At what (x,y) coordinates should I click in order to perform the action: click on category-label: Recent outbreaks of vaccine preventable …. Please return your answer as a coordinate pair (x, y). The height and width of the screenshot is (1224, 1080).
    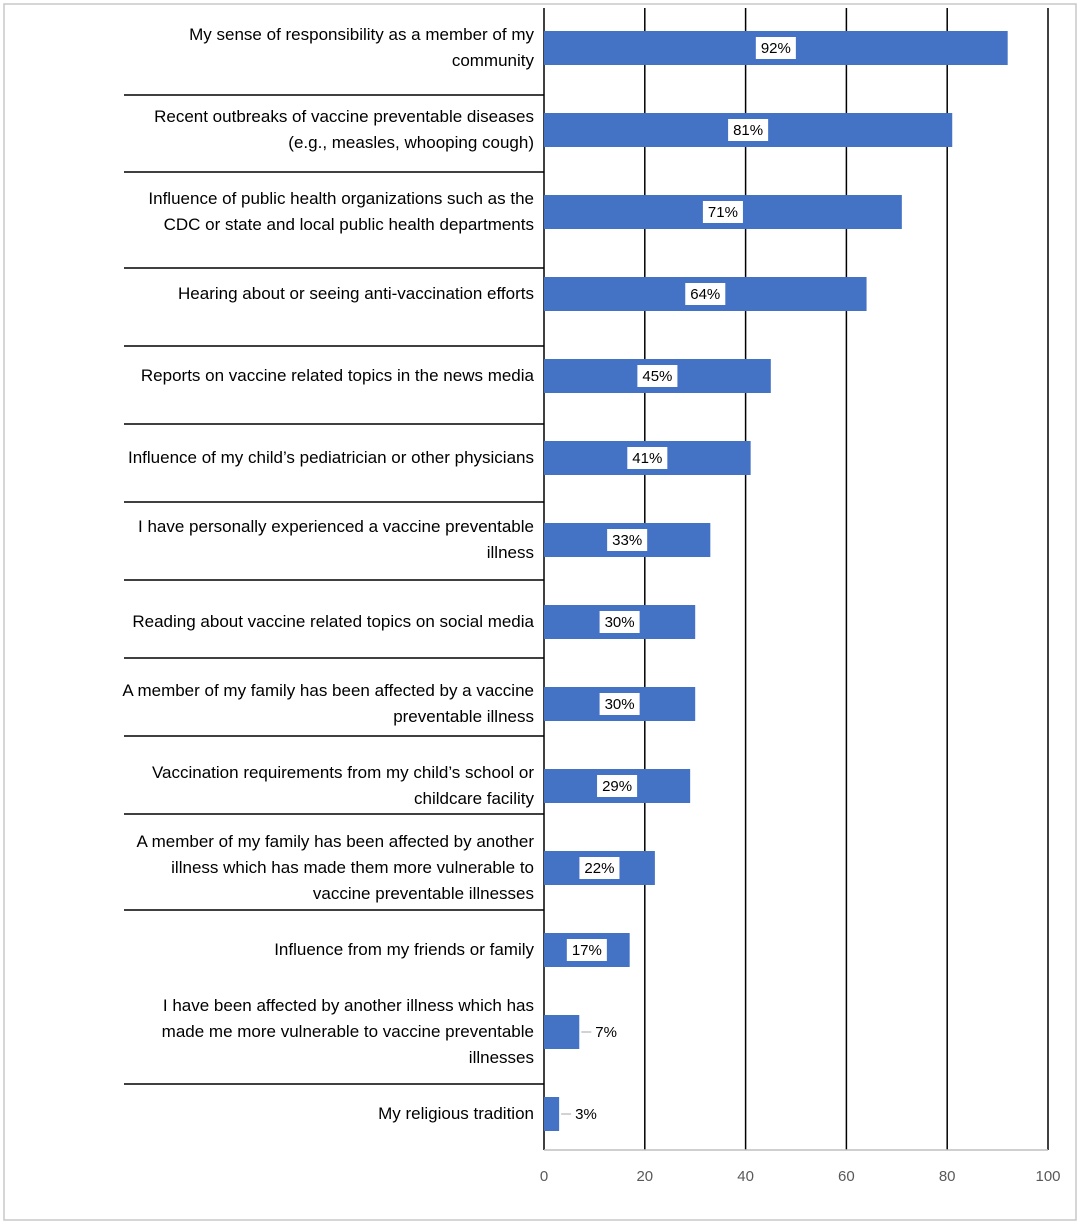
    Looking at the image, I should click on (344, 129).